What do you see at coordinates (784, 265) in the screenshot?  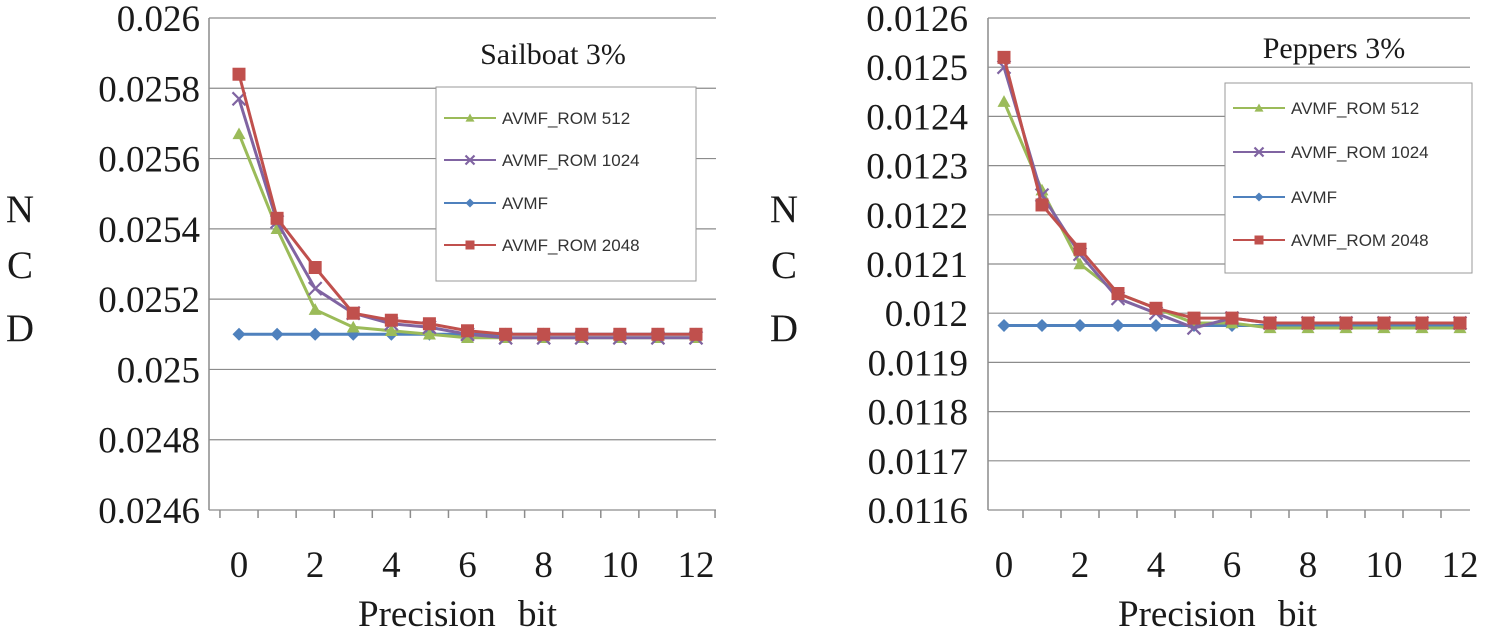 I see `y-axis-title-letter: C` at bounding box center [784, 265].